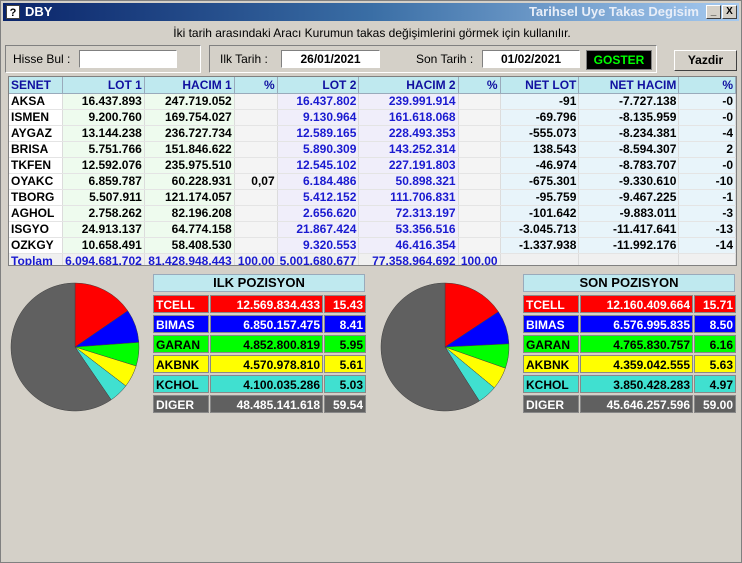  I want to click on table-cell: 169.754.027, so click(189, 117).